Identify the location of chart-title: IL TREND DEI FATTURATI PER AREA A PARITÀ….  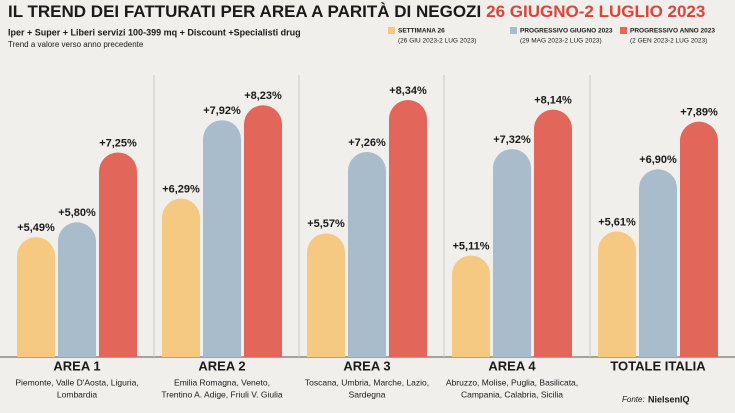
(356, 11).